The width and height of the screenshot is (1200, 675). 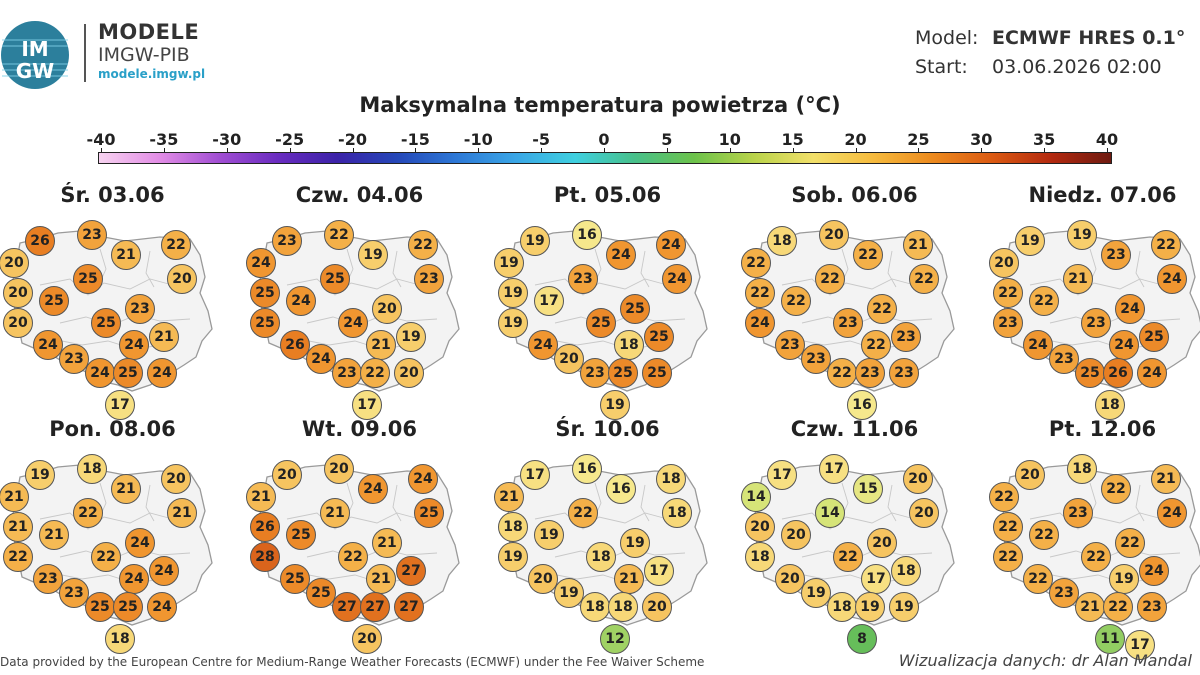 What do you see at coordinates (615, 639) in the screenshot?
I see `temperature-marker: 12` at bounding box center [615, 639].